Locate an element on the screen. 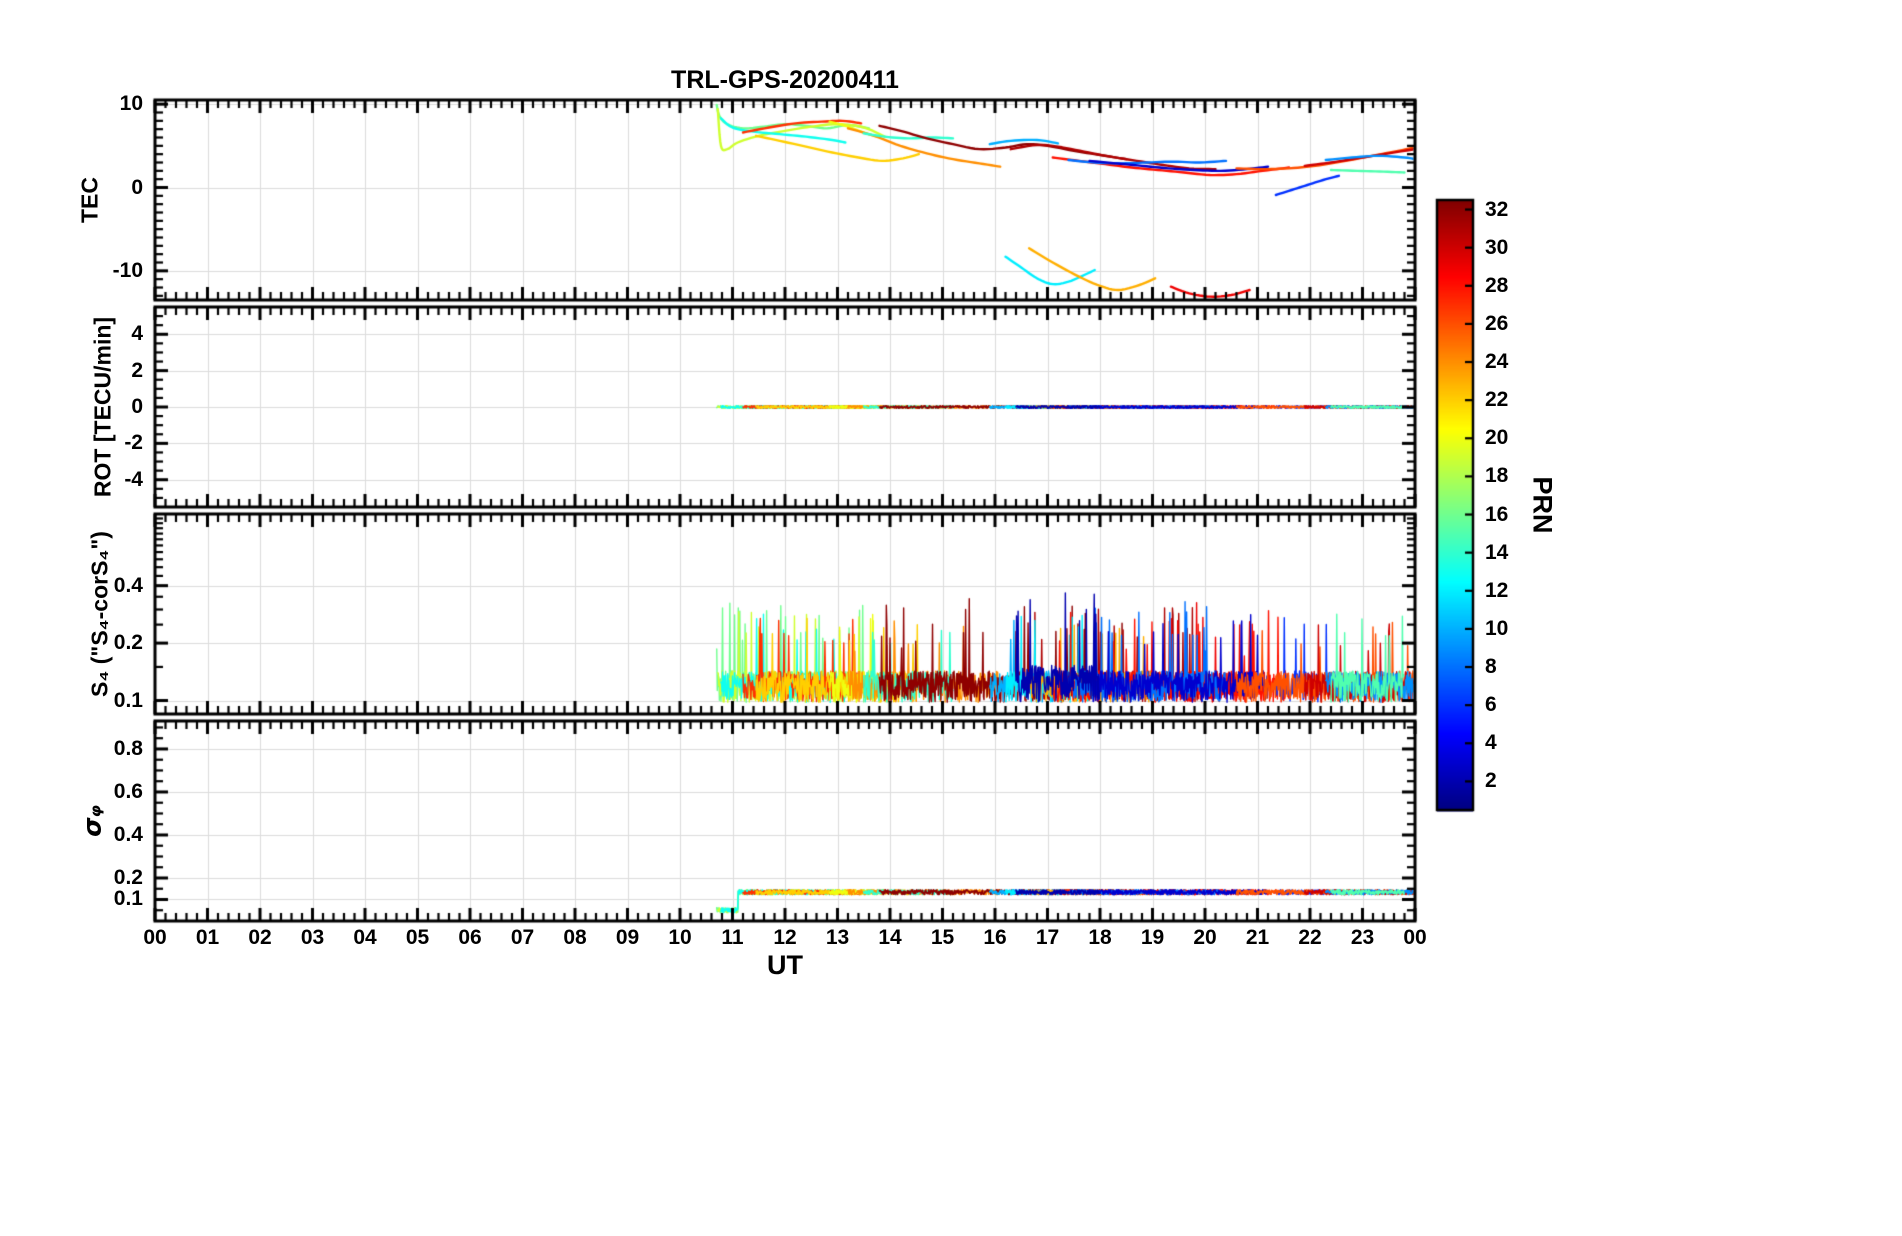 Image resolution: width=1902 pixels, height=1236 pixels. colorbar-tick-label: 22 is located at coordinates (1497, 400).